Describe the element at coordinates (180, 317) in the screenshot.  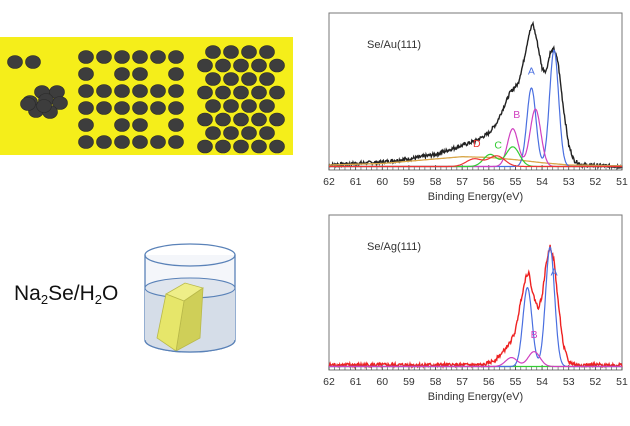
I see `crystal-sample` at that location.